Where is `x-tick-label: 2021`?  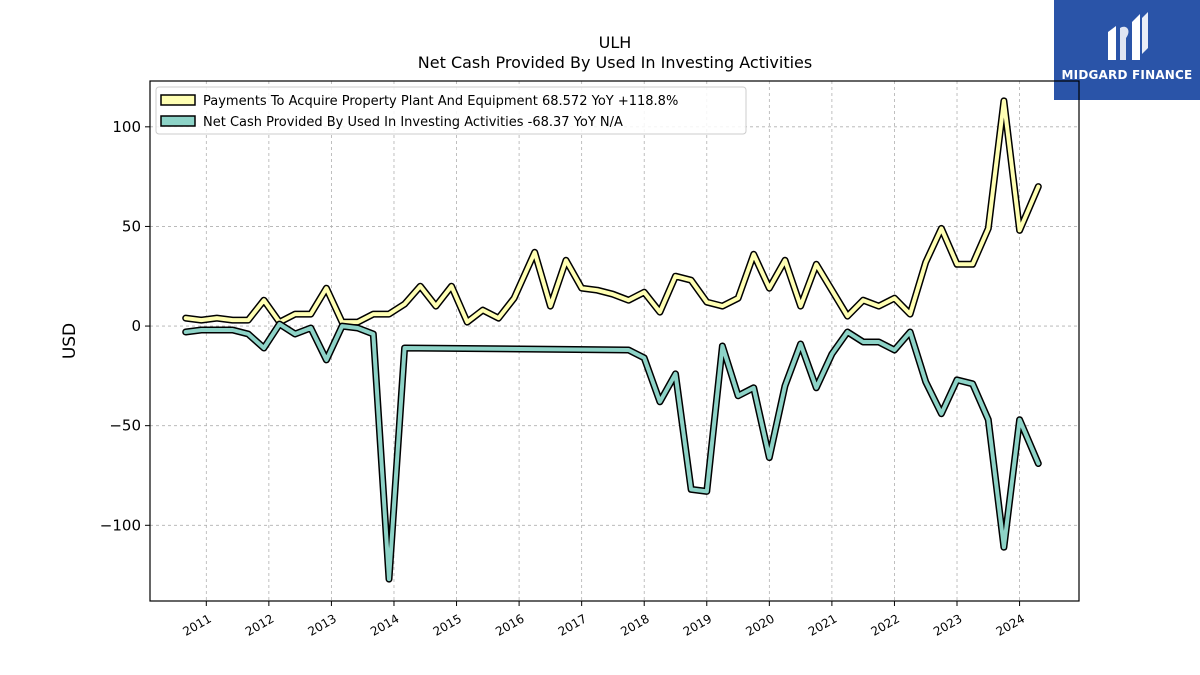
x-tick-label: 2021 is located at coordinates (822, 624).